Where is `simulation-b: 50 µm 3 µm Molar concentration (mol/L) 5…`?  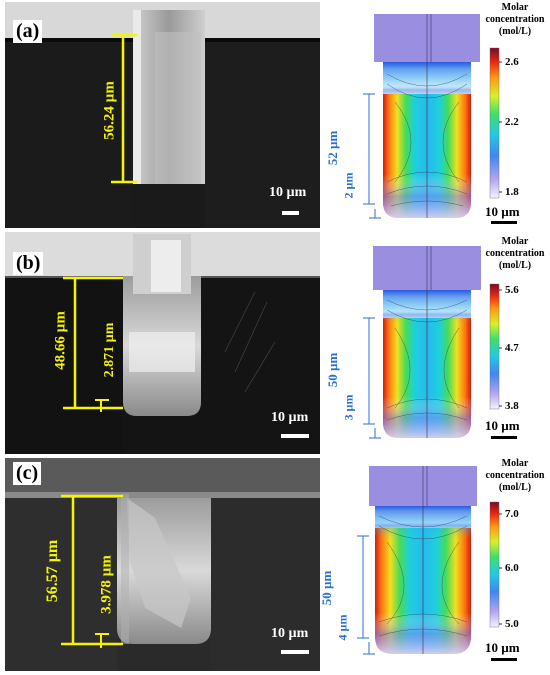
simulation-b: 50 µm 3 µm Molar concentration (mol/L) 5… is located at coordinates (437, 343).